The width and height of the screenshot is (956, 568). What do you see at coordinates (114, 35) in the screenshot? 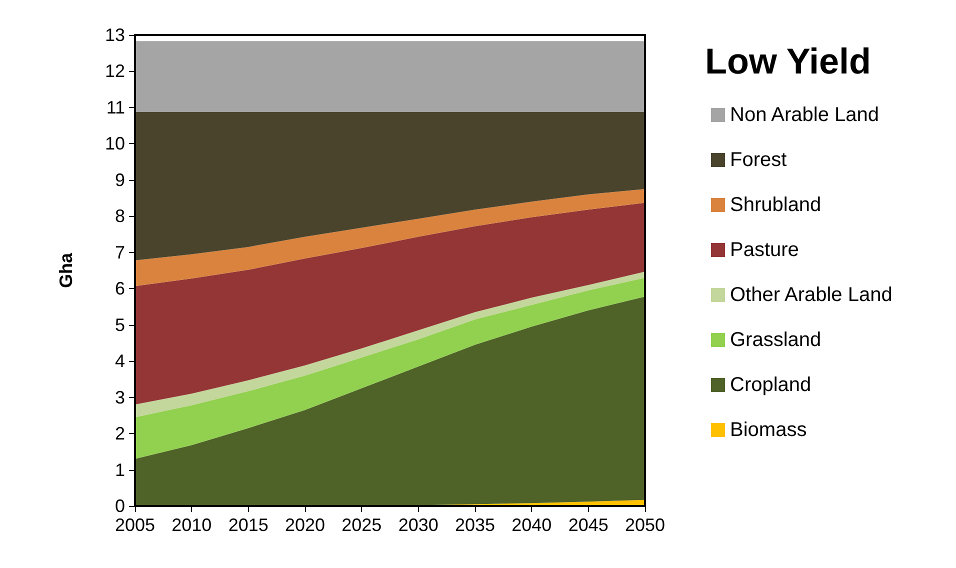
I see `y-tick-label: 13` at bounding box center [114, 35].